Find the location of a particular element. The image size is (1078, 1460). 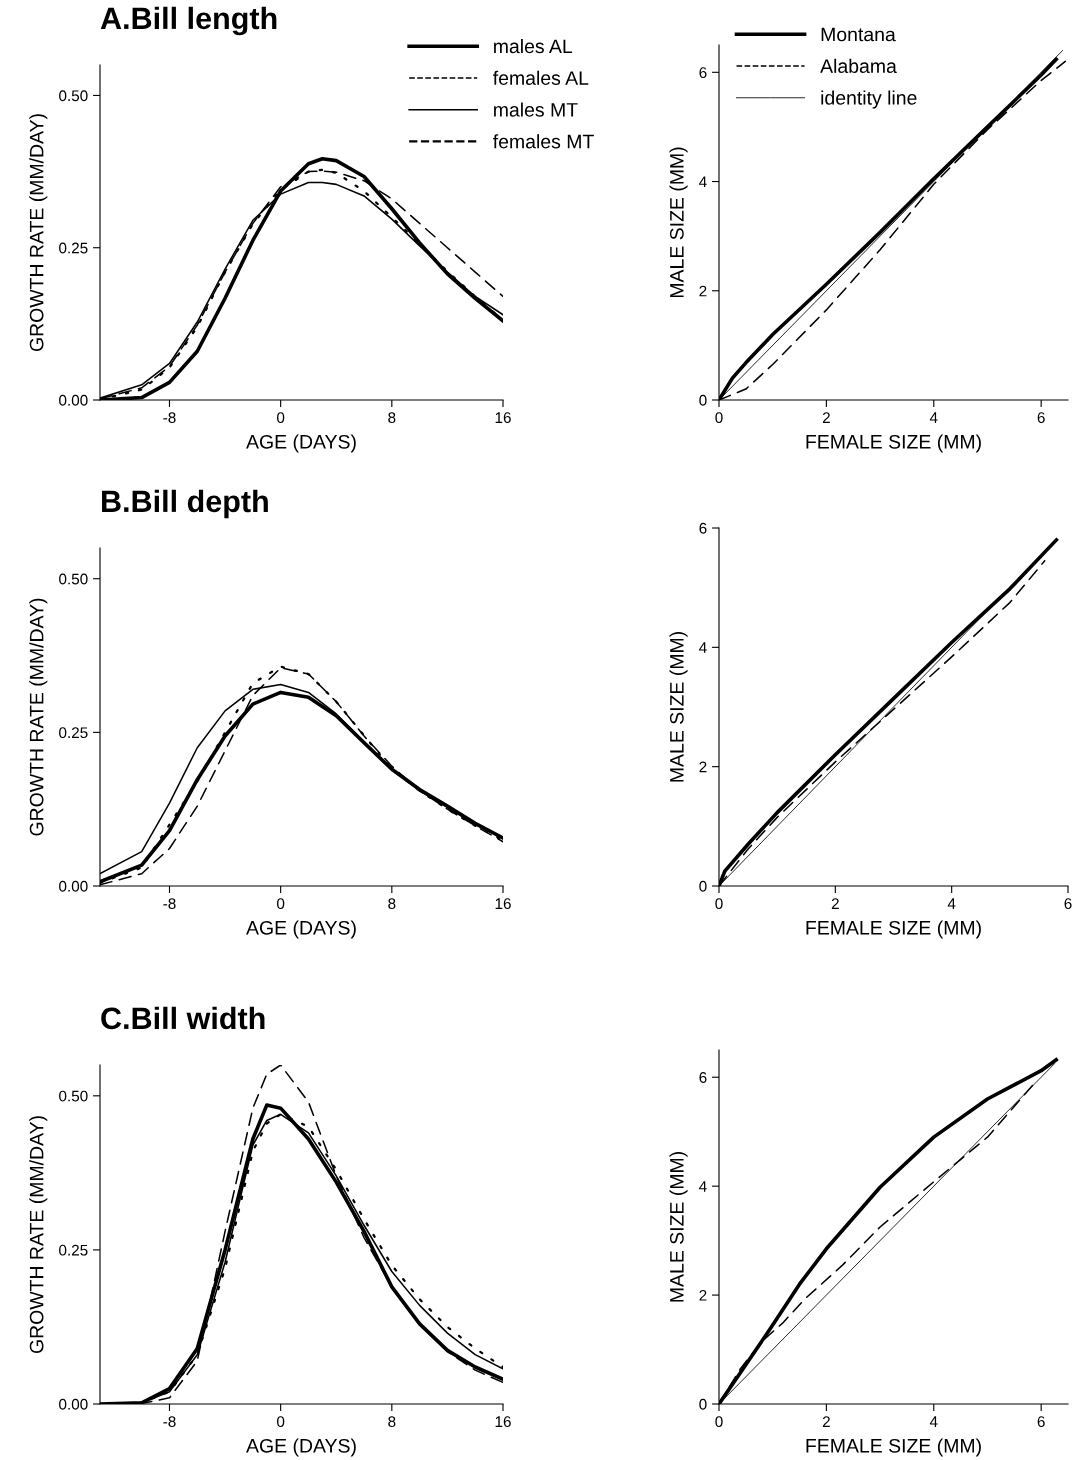

legend-label: identity line is located at coordinates (869, 99).